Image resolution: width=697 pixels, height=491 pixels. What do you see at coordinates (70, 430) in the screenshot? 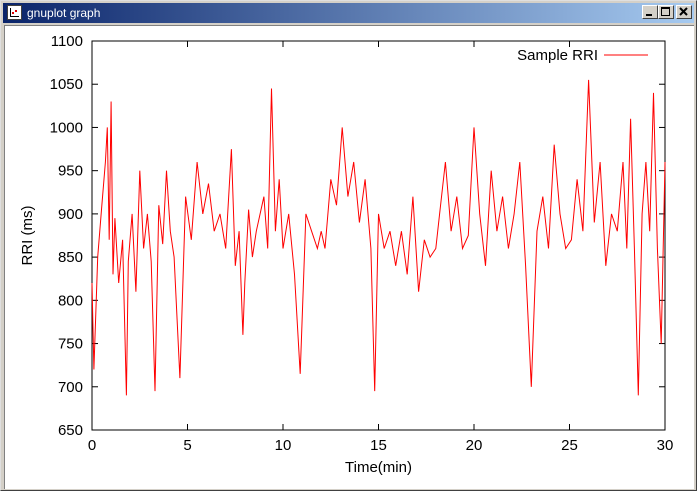
I see `y-tick-label: 650` at bounding box center [70, 430].